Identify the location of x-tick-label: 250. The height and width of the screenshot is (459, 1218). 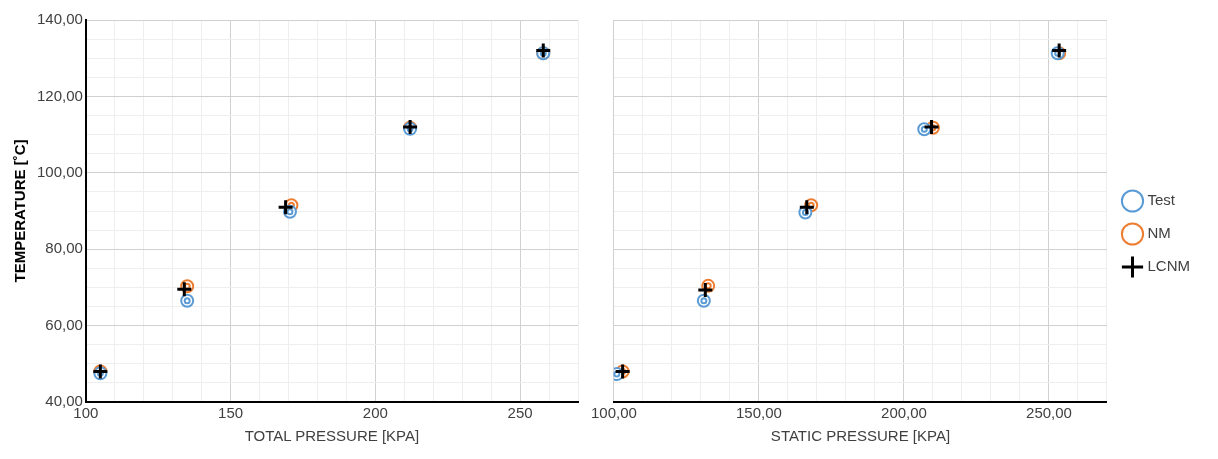
(520, 413).